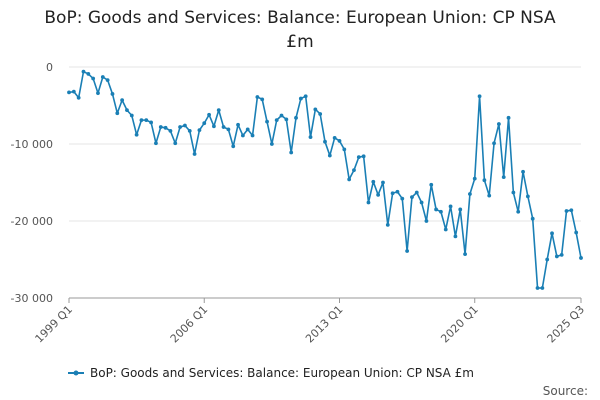 Image resolution: width=600 pixels, height=400 pixels. I want to click on chart-title-line-2: £m, so click(300, 42).